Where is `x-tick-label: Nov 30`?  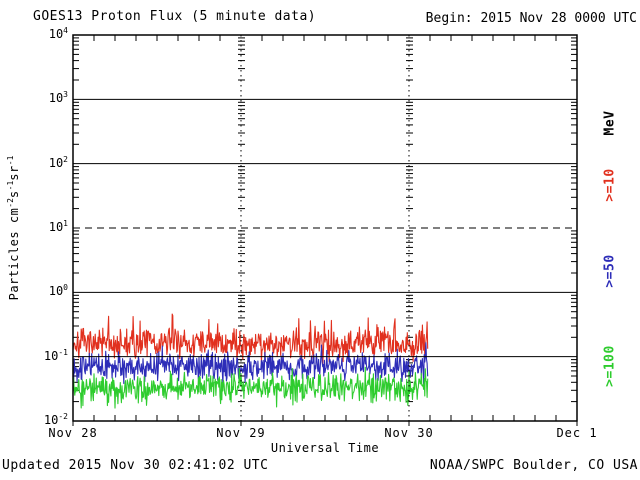 x-tick-label: Nov 30 is located at coordinates (409, 433).